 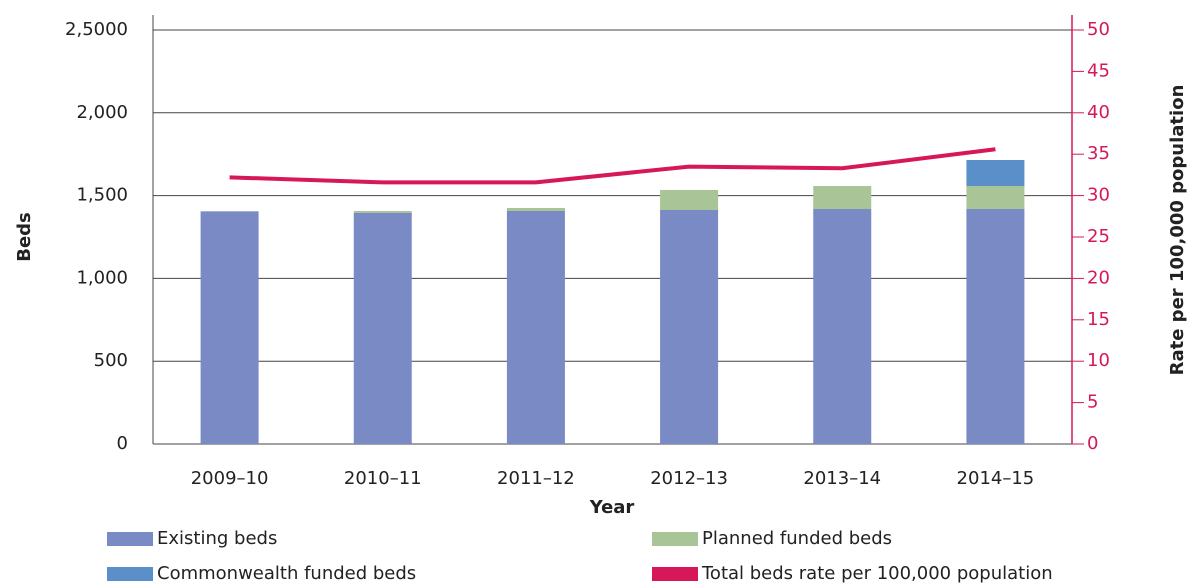 I want to click on x-axis-label: Year, so click(x=612, y=507).